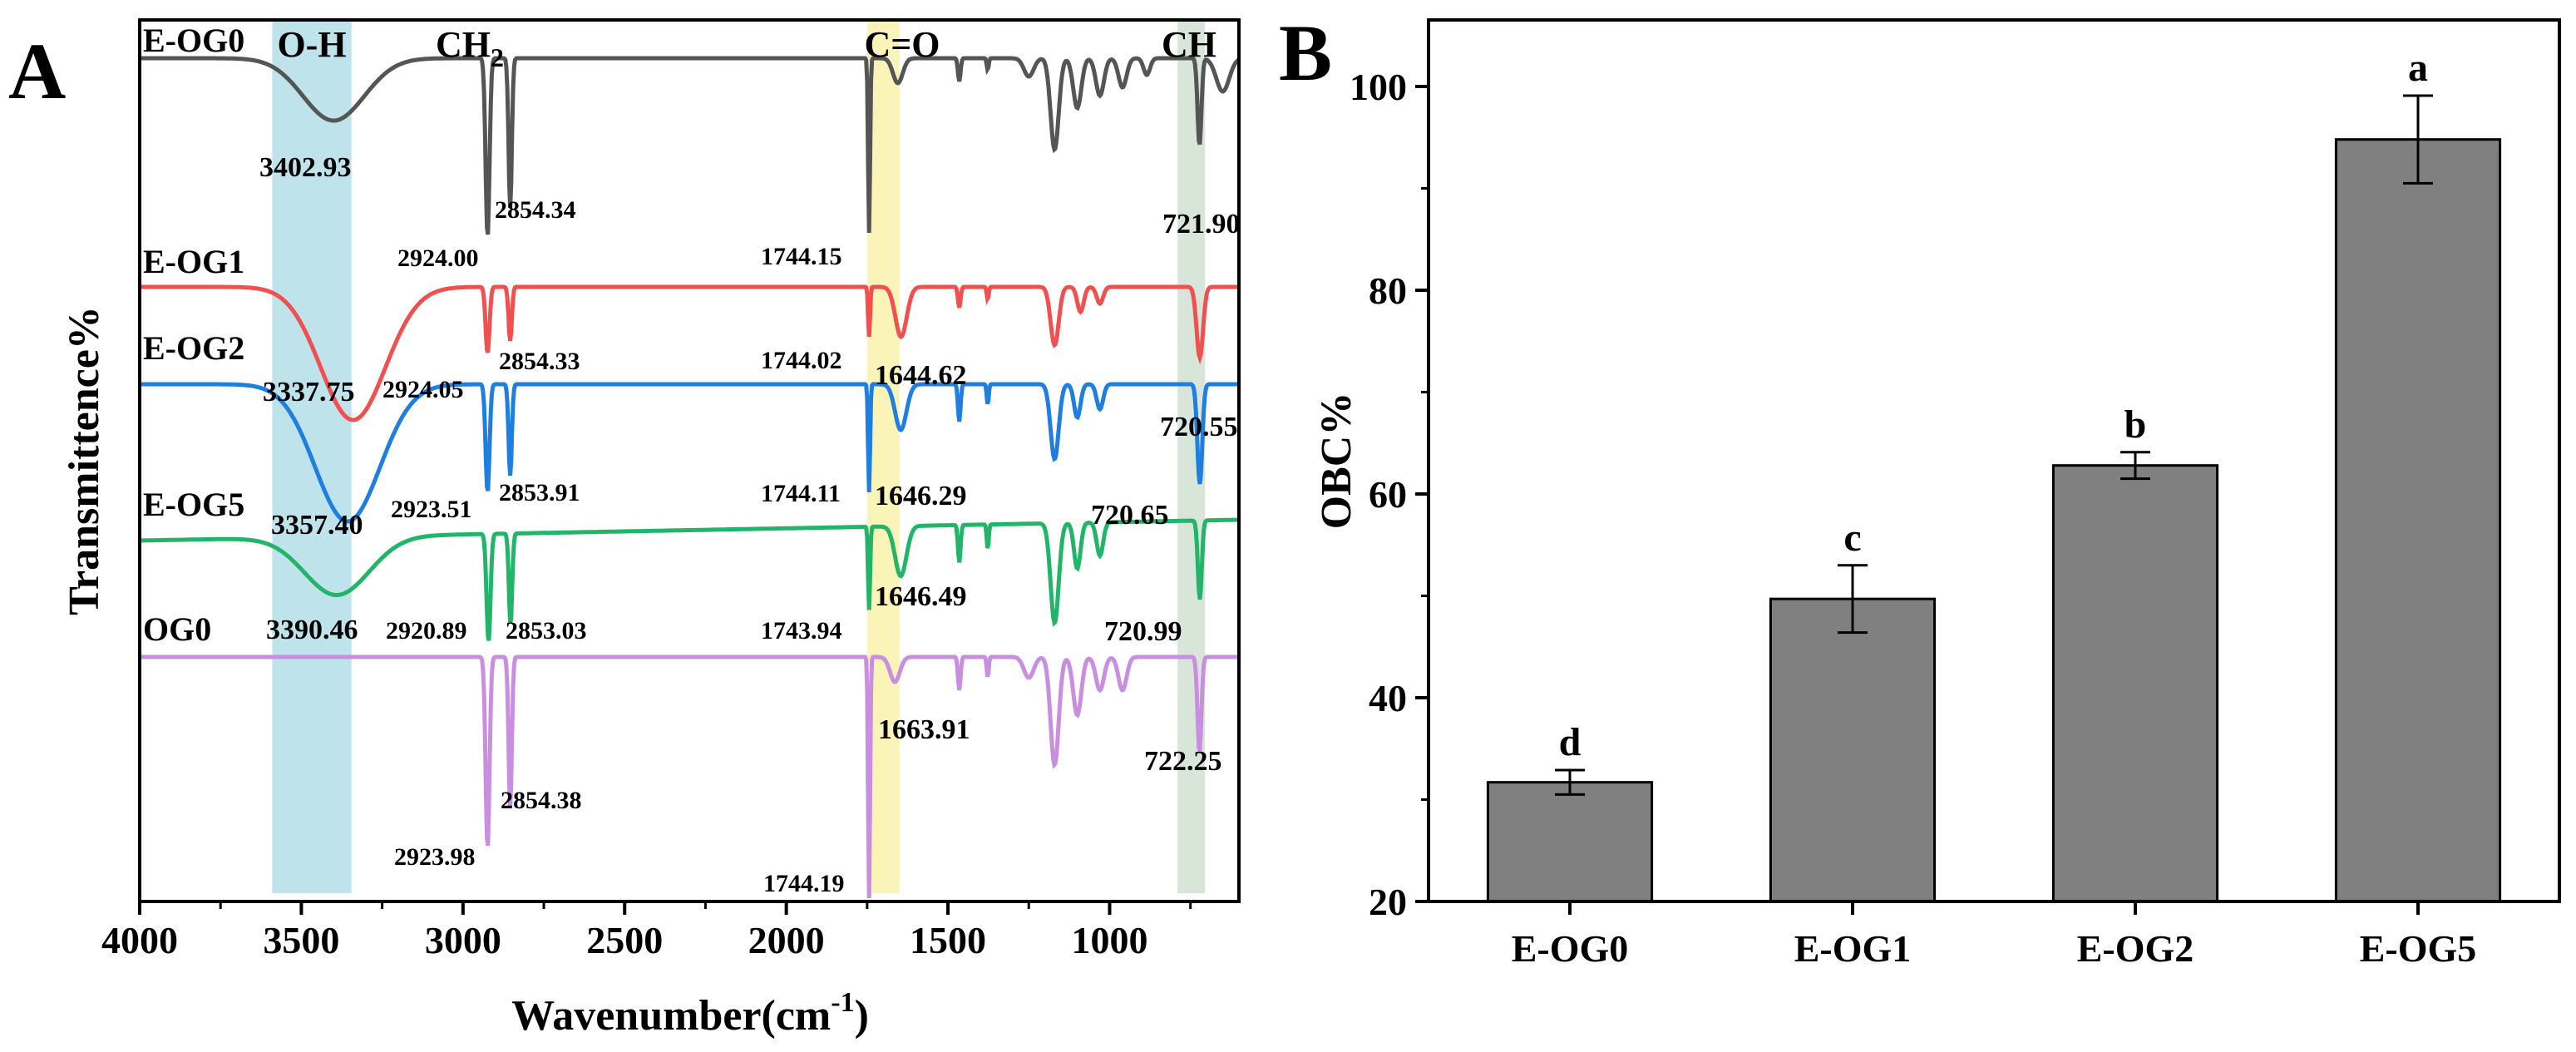 Image resolution: width=2576 pixels, height=1052 pixels. What do you see at coordinates (690, 145) in the screenshot?
I see `spectrum-line-e-og0` at bounding box center [690, 145].